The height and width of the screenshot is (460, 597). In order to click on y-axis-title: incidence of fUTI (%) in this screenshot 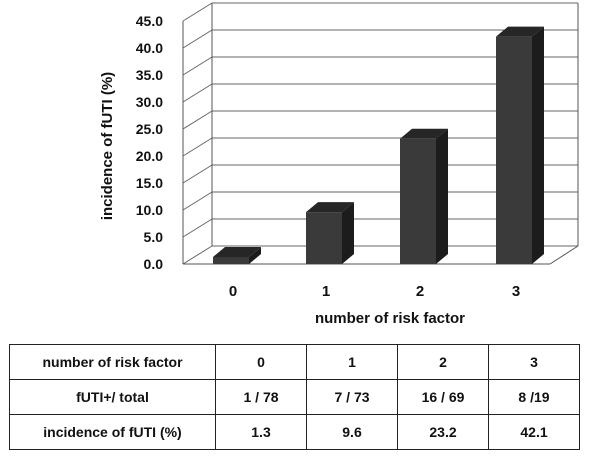, I will do `click(107, 146)`.